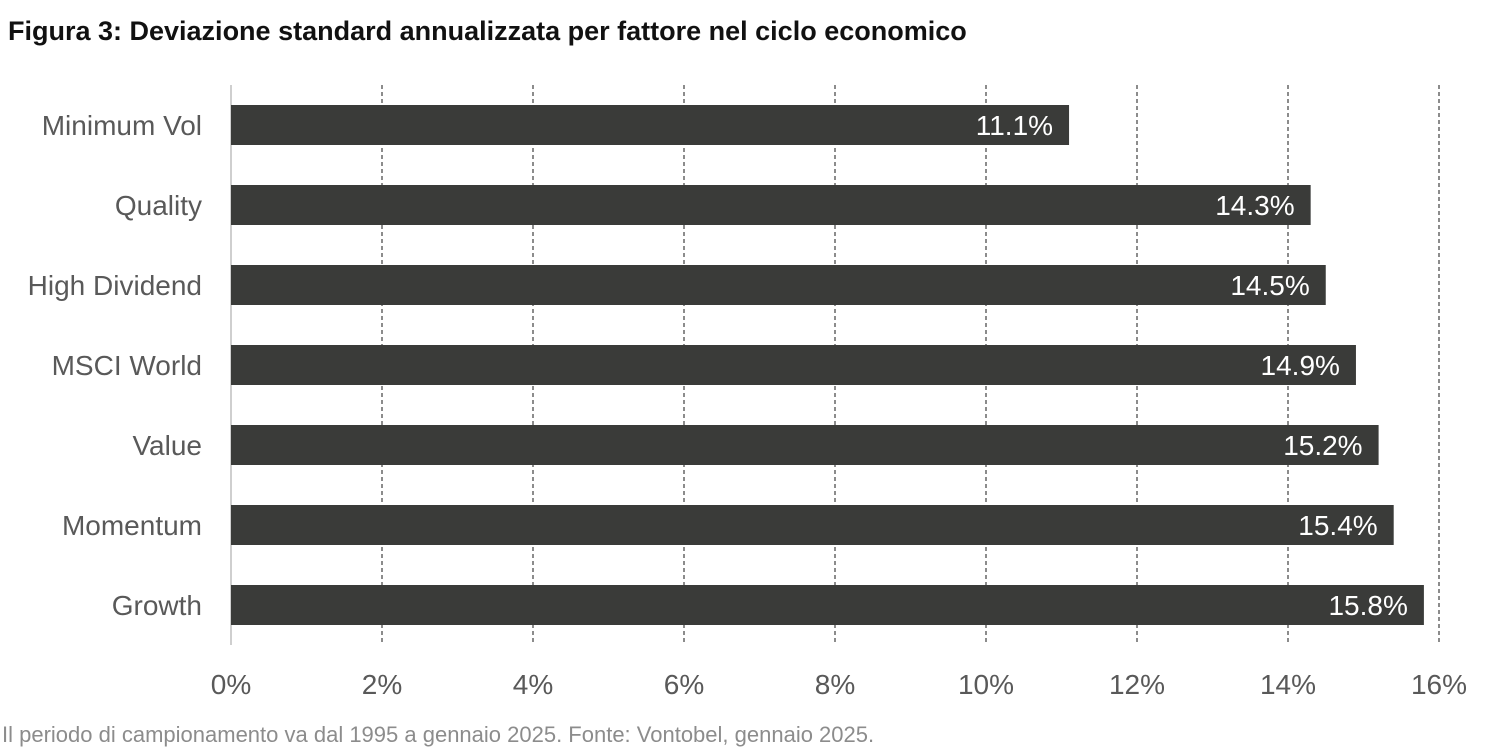  Describe the element at coordinates (231, 684) in the screenshot. I see `x-tick-label-0pct: 0%` at that location.